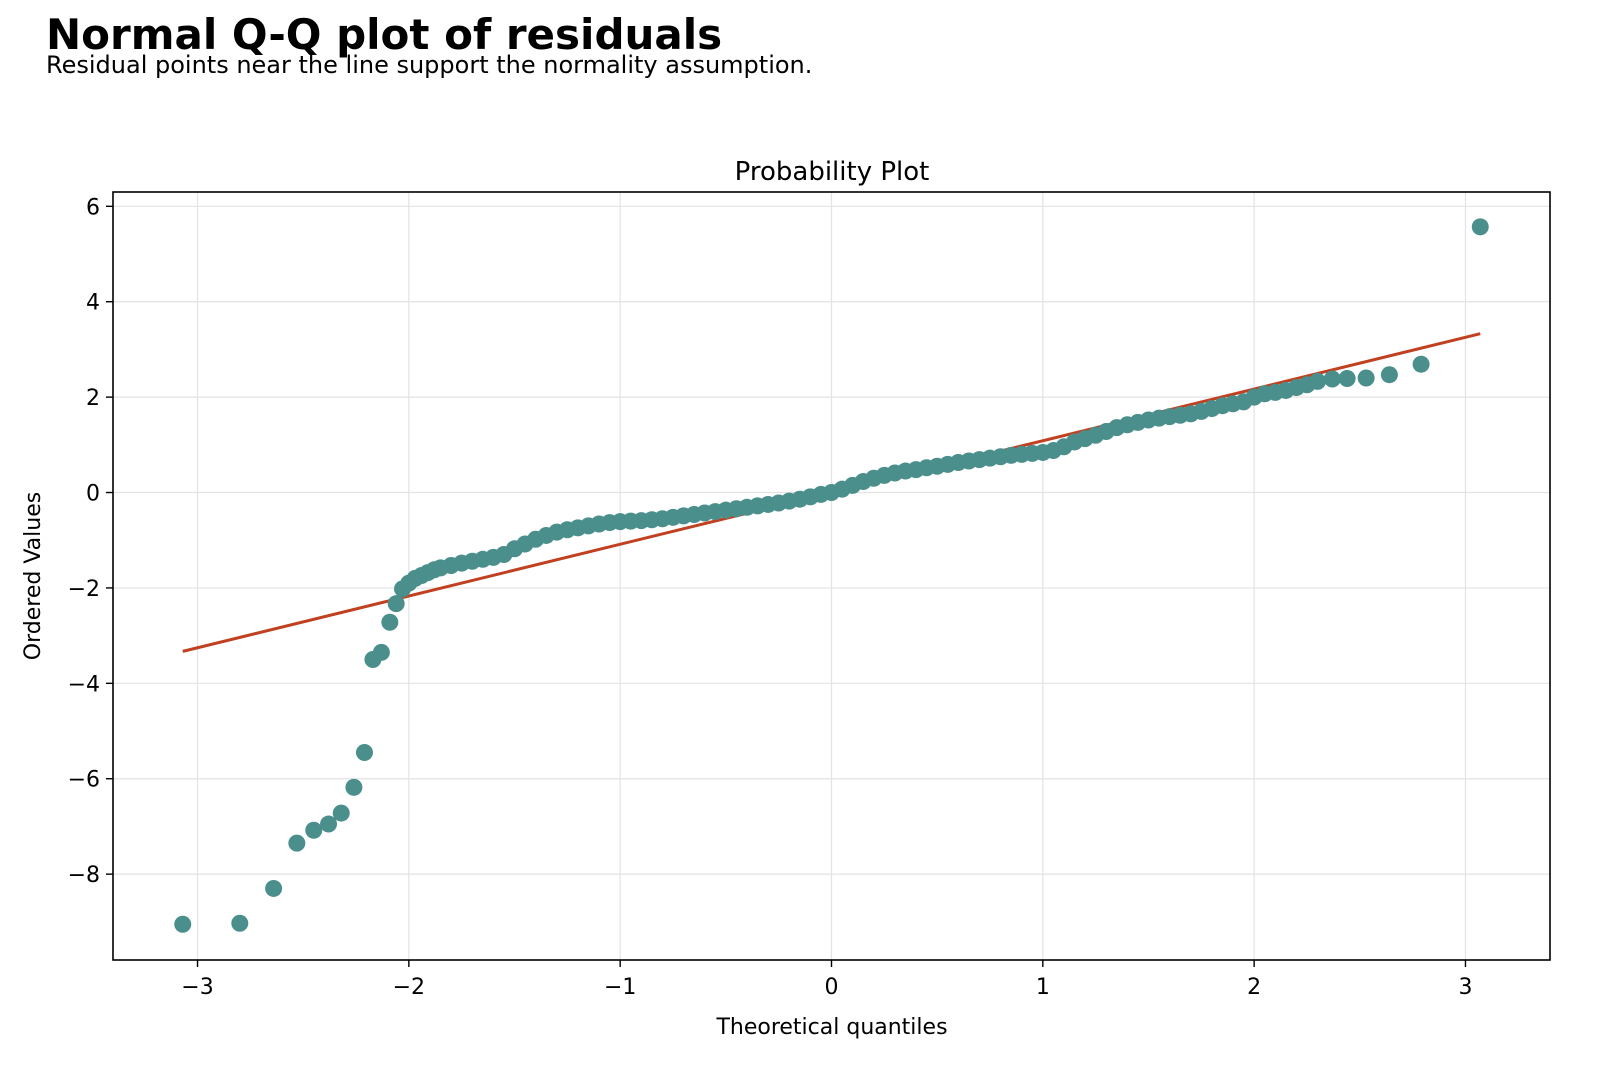 The height and width of the screenshot is (1081, 1600). What do you see at coordinates (832, 987) in the screenshot?
I see `x-tick-label: 0` at bounding box center [832, 987].